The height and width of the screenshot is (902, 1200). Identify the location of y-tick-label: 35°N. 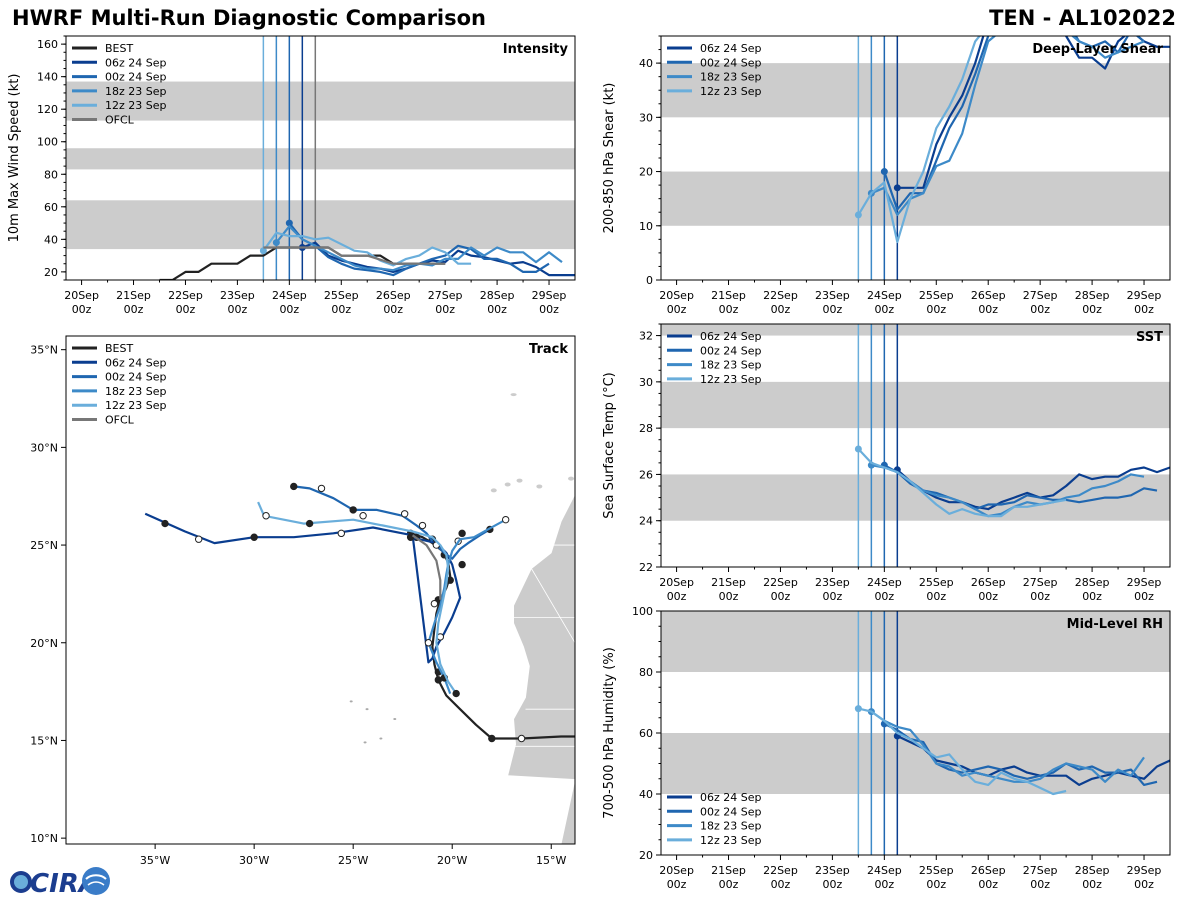
(44, 350).